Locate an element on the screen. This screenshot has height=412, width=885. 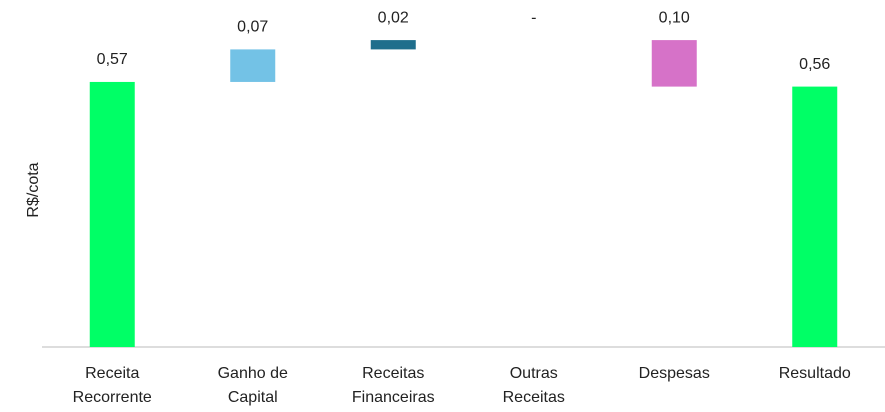
value-label: - is located at coordinates (533, 17).